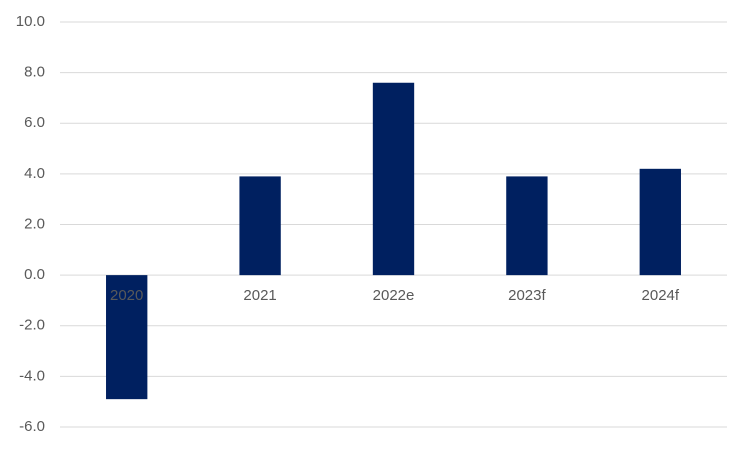 The height and width of the screenshot is (450, 749). I want to click on y-tick-label: 0.0, so click(34, 274).